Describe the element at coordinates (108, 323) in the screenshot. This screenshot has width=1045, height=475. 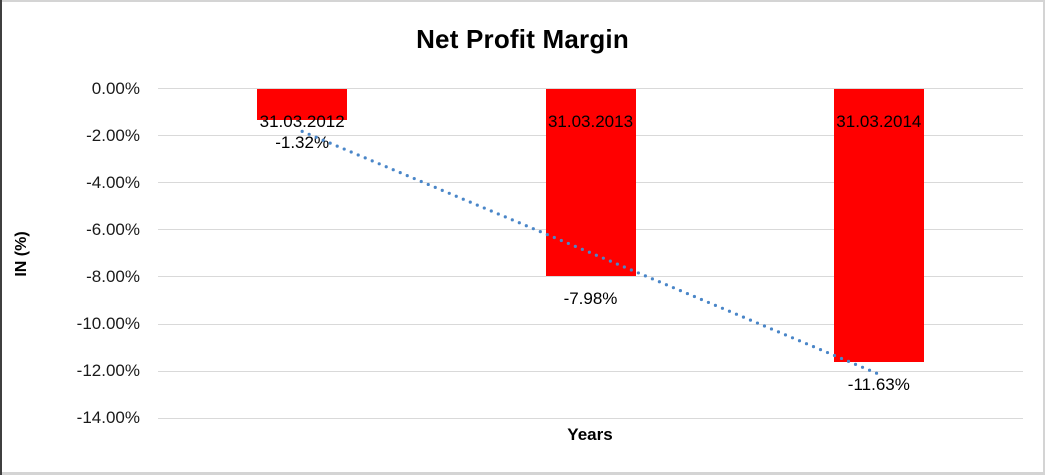
I see `y-tick-label: -10.00%` at that location.